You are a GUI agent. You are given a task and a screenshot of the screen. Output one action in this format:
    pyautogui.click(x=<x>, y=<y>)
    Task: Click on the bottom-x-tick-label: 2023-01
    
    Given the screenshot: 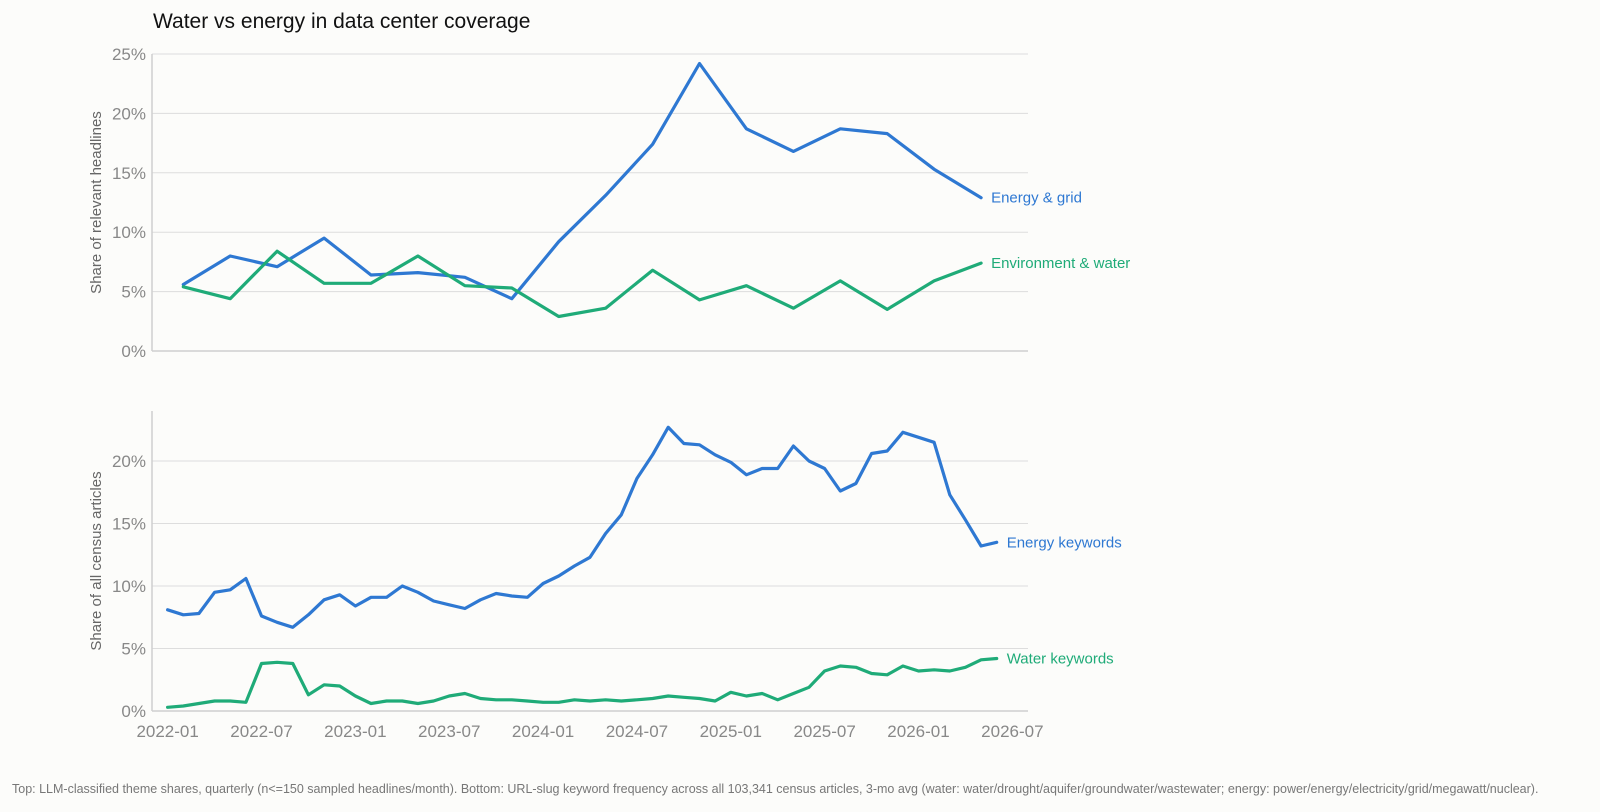 What is the action you would take?
    pyautogui.click(x=355, y=731)
    